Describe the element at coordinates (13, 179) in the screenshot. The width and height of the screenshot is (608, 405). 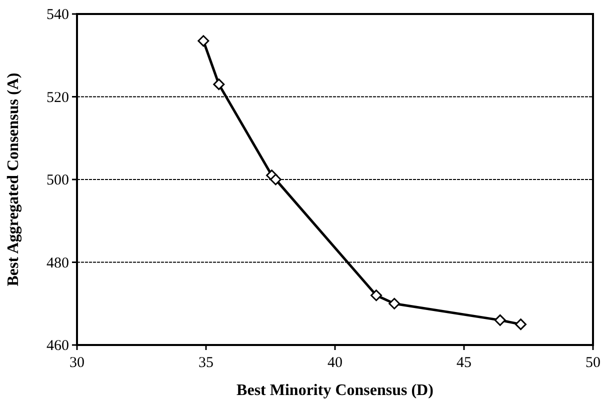
I see `y-axis-title: Best Aggregated Consensus (A)` at that location.